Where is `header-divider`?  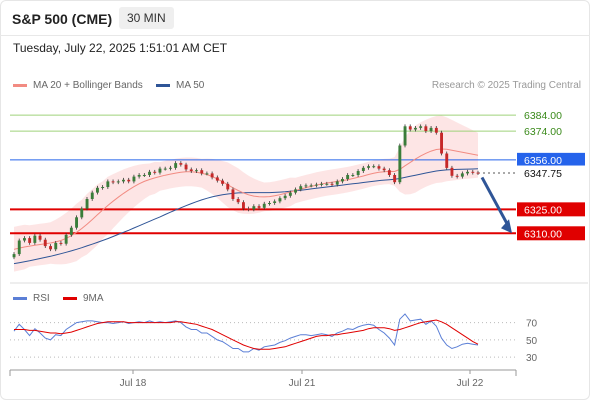 header-divider is located at coordinates (295, 35).